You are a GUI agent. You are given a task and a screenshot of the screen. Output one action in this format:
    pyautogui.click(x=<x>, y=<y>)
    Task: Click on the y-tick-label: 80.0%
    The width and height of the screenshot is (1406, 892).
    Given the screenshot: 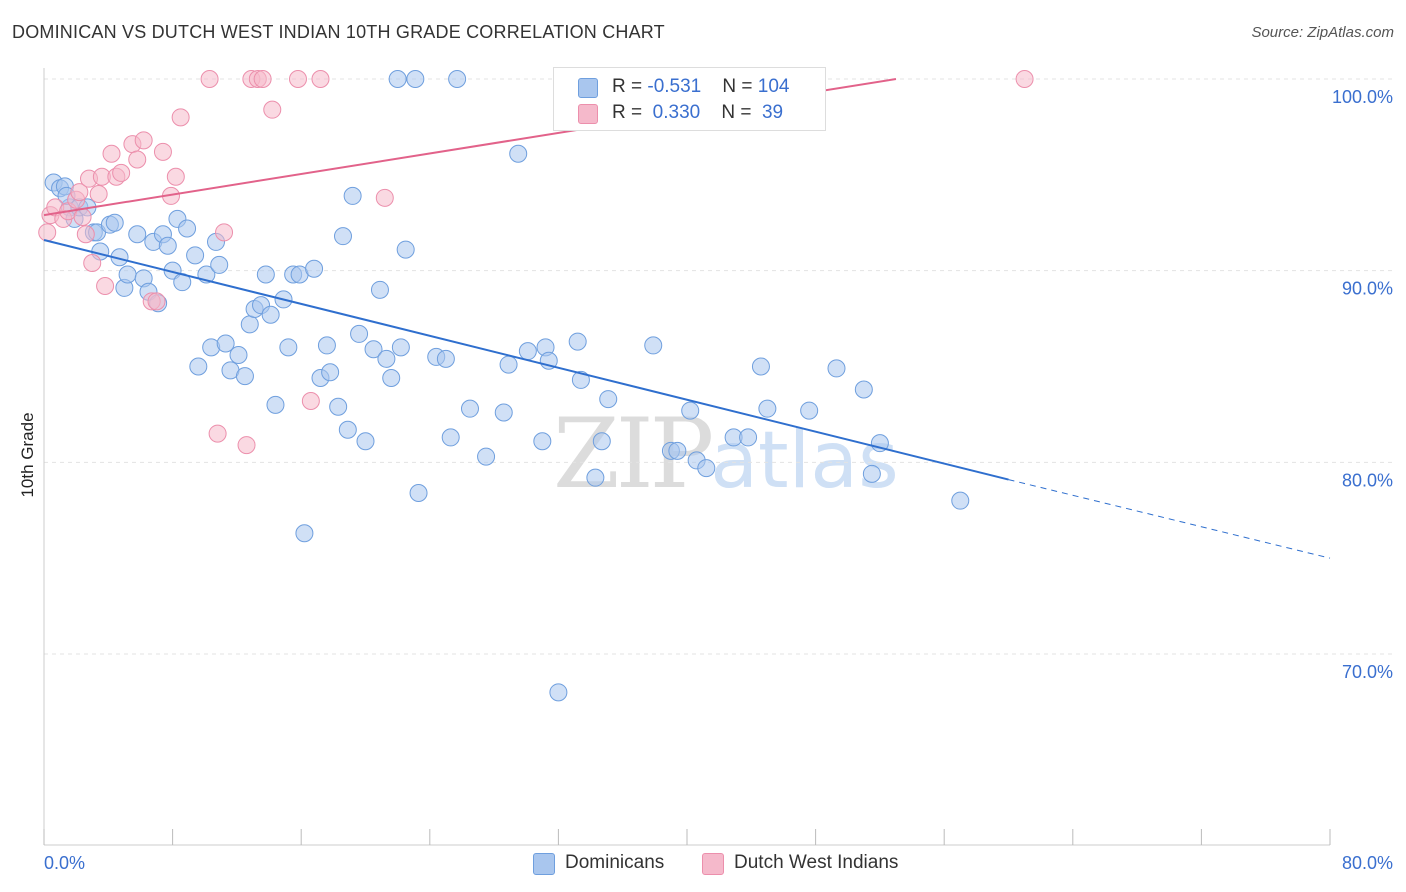 What is the action you would take?
    pyautogui.click(x=1367, y=480)
    